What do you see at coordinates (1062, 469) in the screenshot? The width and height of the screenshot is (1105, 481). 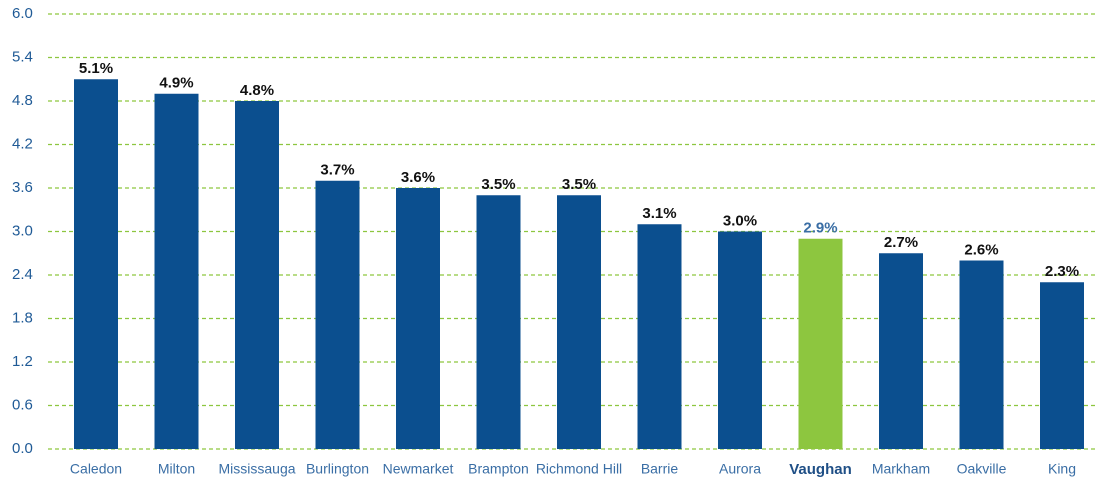 I see `x-tick-label: King` at bounding box center [1062, 469].